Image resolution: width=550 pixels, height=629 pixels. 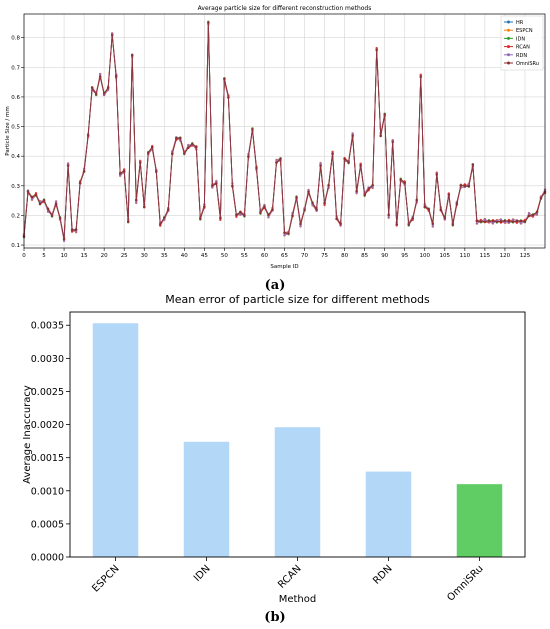 What do you see at coordinates (384, 256) in the screenshot?
I see `x-tick-label: 90` at bounding box center [384, 256].